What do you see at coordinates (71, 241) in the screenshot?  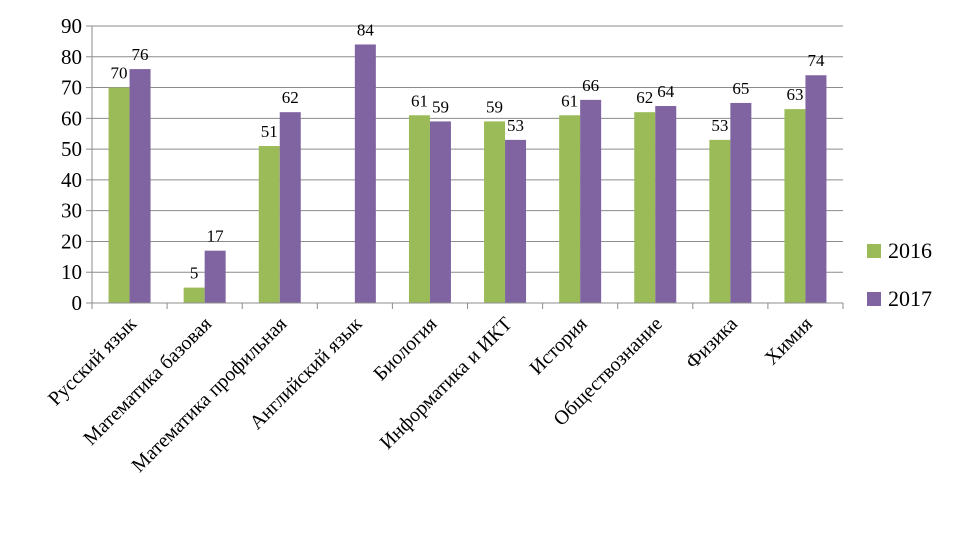 I see `y-tick-label: 20` at bounding box center [71, 241].